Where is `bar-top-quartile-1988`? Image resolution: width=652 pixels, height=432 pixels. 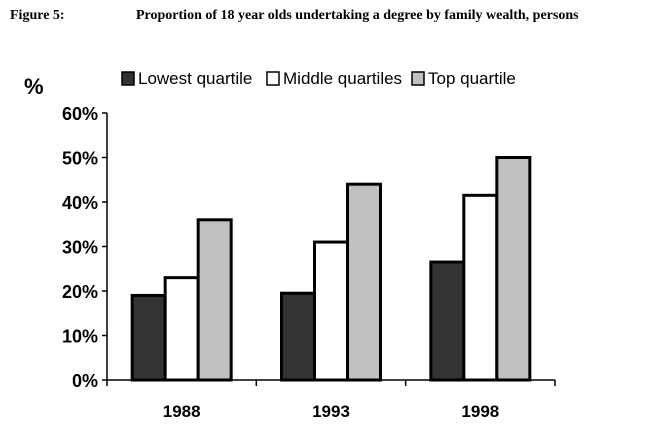 bar-top-quartile-1988 is located at coordinates (214, 300).